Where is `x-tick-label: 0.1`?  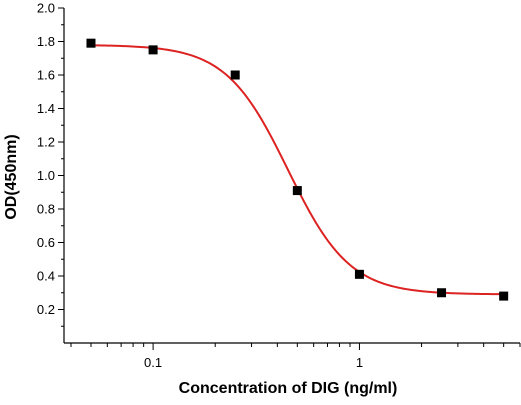
x-tick-label: 0.1 is located at coordinates (153, 362).